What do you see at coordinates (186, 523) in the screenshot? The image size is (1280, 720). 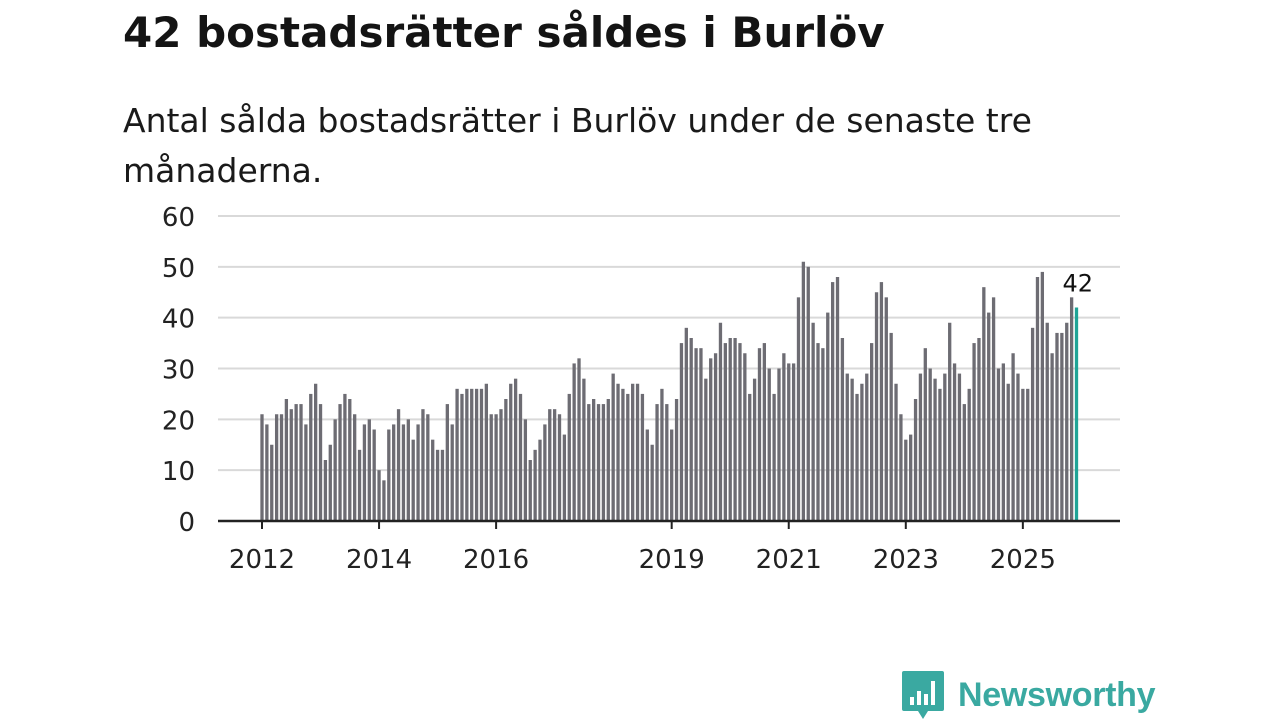 I see `y-tick-label: 0` at bounding box center [186, 523].